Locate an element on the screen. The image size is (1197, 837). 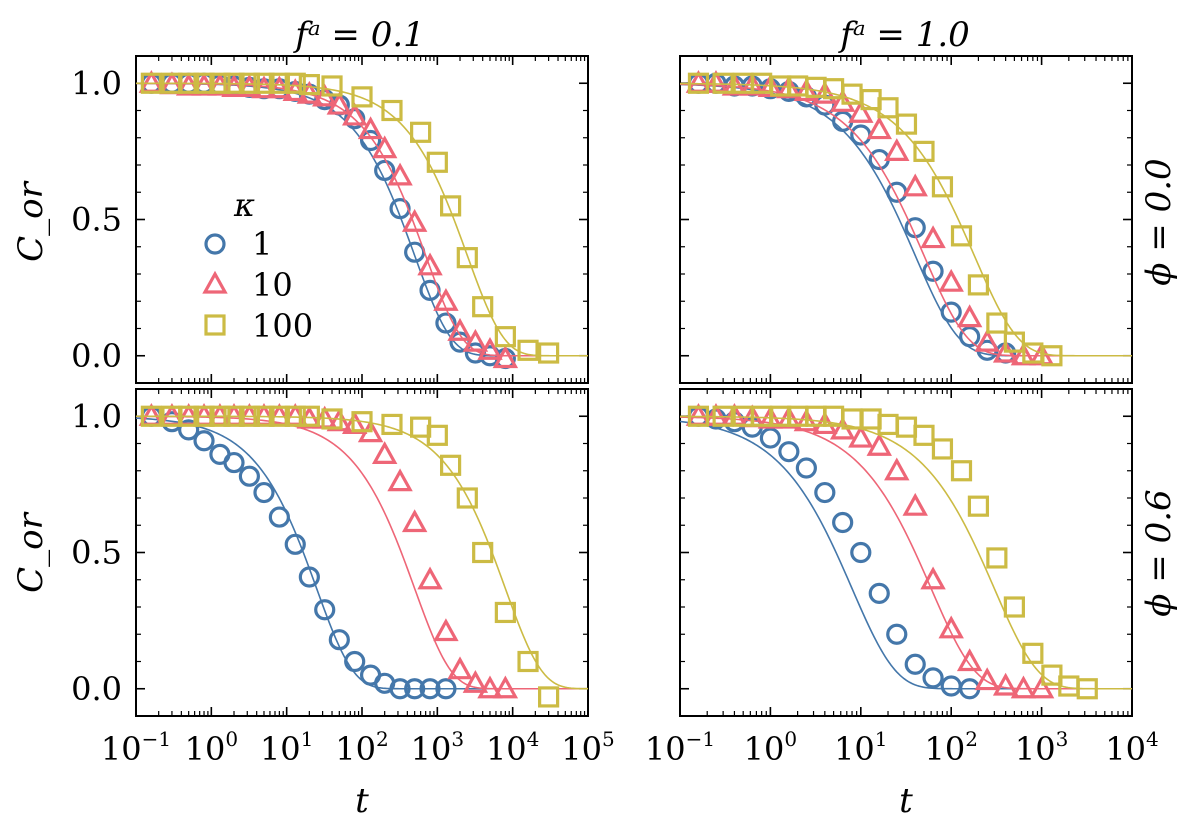
x-tick-label: 10⁵ is located at coordinates (587, 747).